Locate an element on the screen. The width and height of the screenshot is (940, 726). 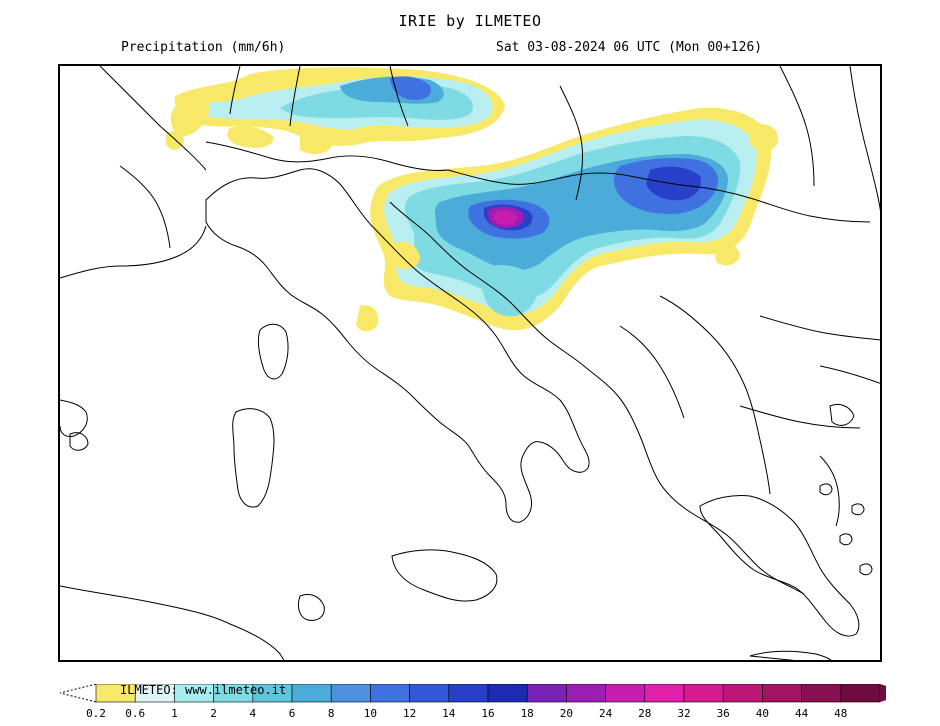
legend-tick-label: 6 is located at coordinates (292, 713).